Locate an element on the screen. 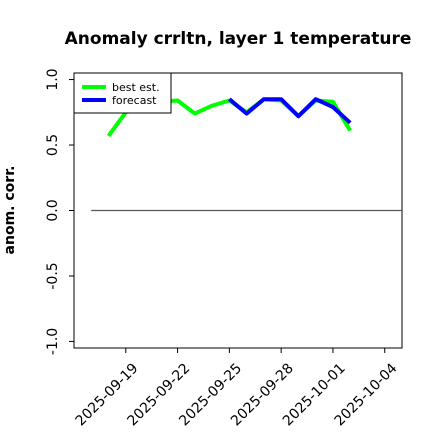  legend-label: best est. is located at coordinates (136, 87).